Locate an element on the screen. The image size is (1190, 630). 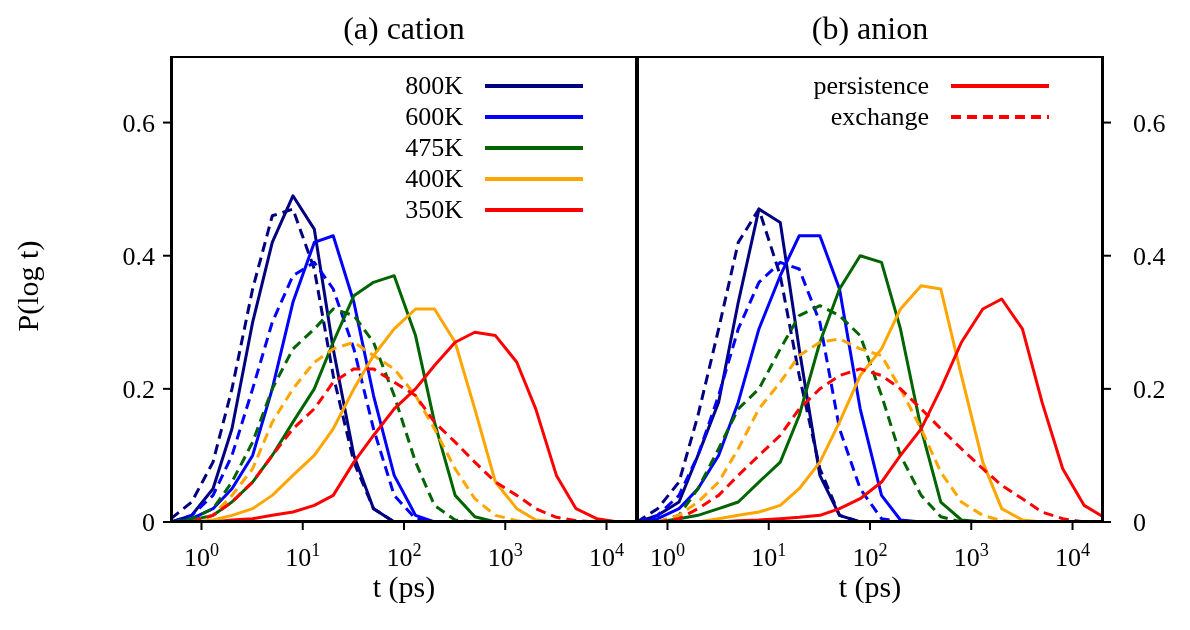
legend-label: exchange is located at coordinates (879, 116).